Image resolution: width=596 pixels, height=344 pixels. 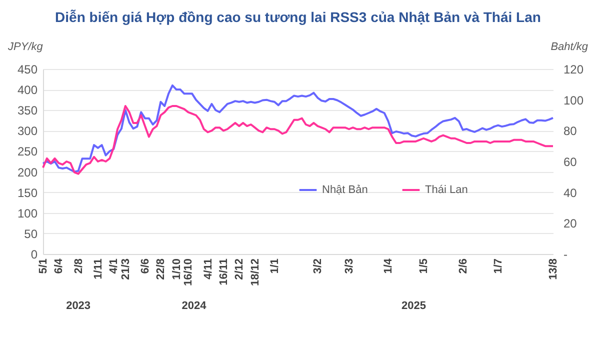 What do you see at coordinates (569, 47) in the screenshot?
I see `y2-axis-title: Baht/kg` at bounding box center [569, 47].